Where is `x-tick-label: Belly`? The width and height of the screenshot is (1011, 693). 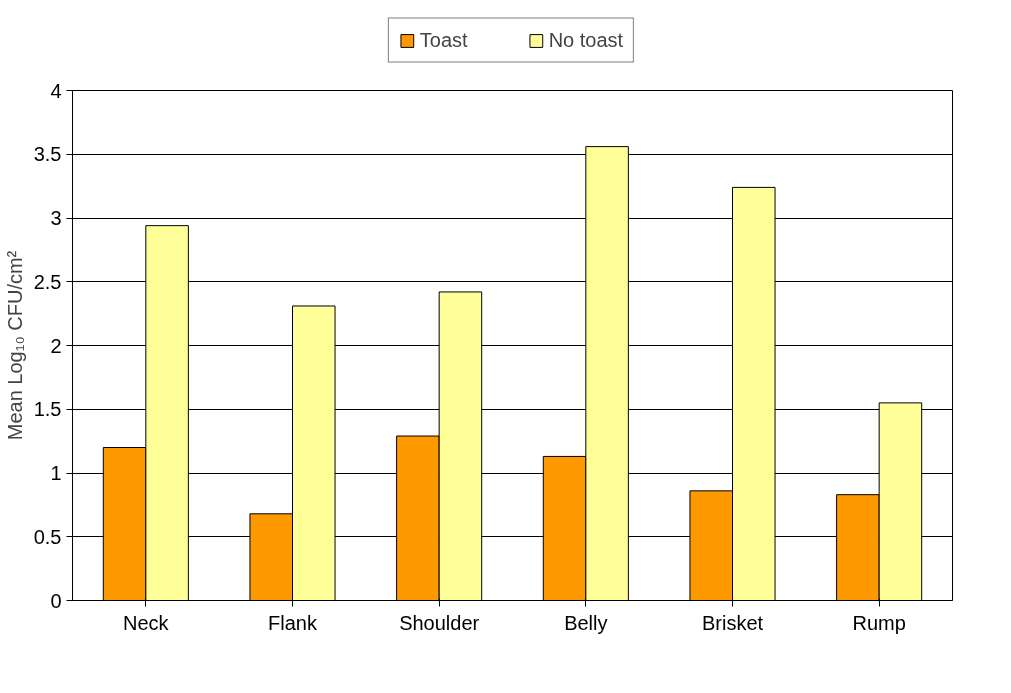 x-tick-label: Belly is located at coordinates (586, 622).